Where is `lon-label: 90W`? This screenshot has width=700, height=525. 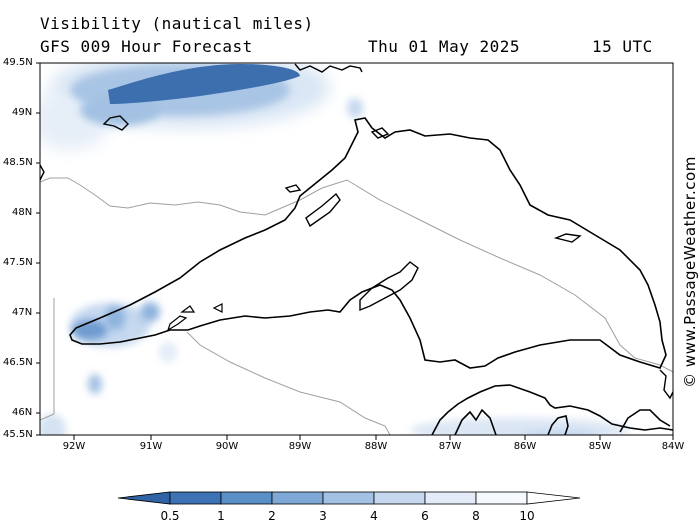 lon-label: 90W is located at coordinates (227, 446).